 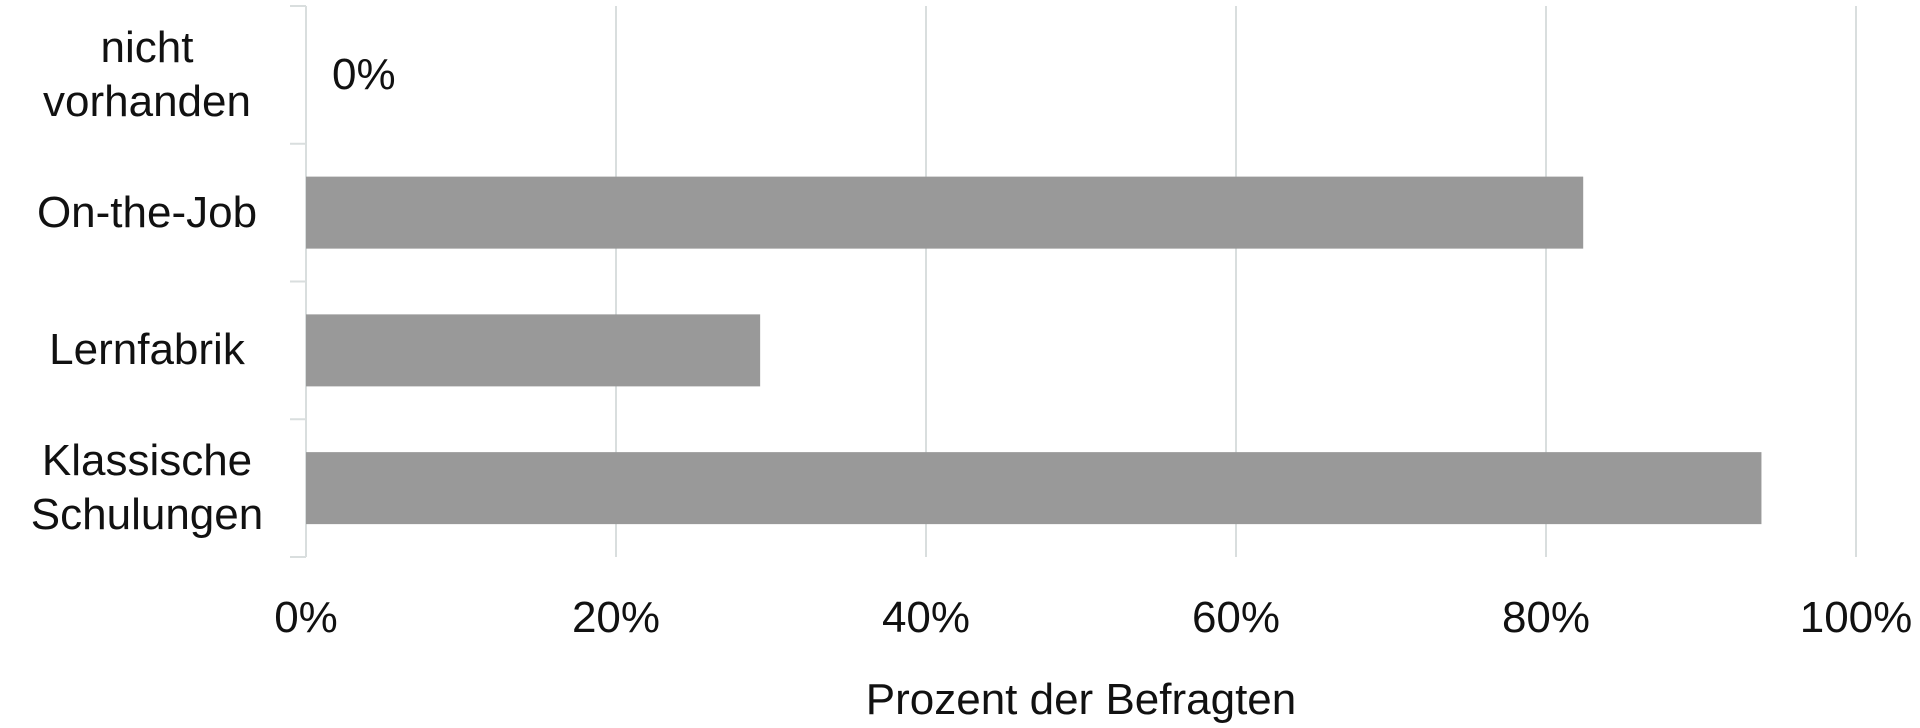 What do you see at coordinates (1546, 617) in the screenshot?
I see `x-tick-label: 80%` at bounding box center [1546, 617].